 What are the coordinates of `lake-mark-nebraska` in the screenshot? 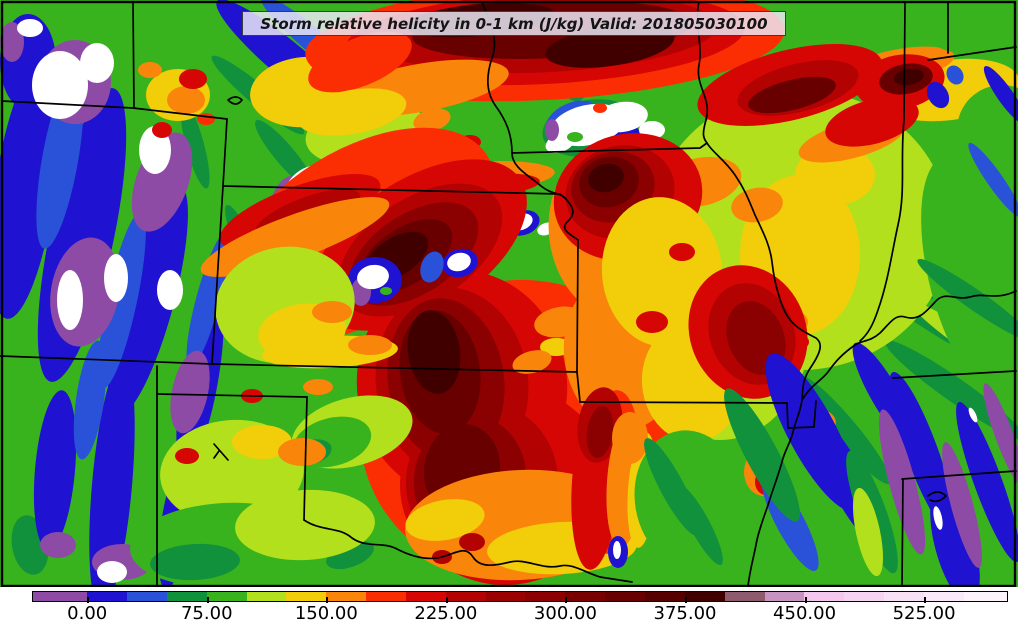 It's located at (235, 100).